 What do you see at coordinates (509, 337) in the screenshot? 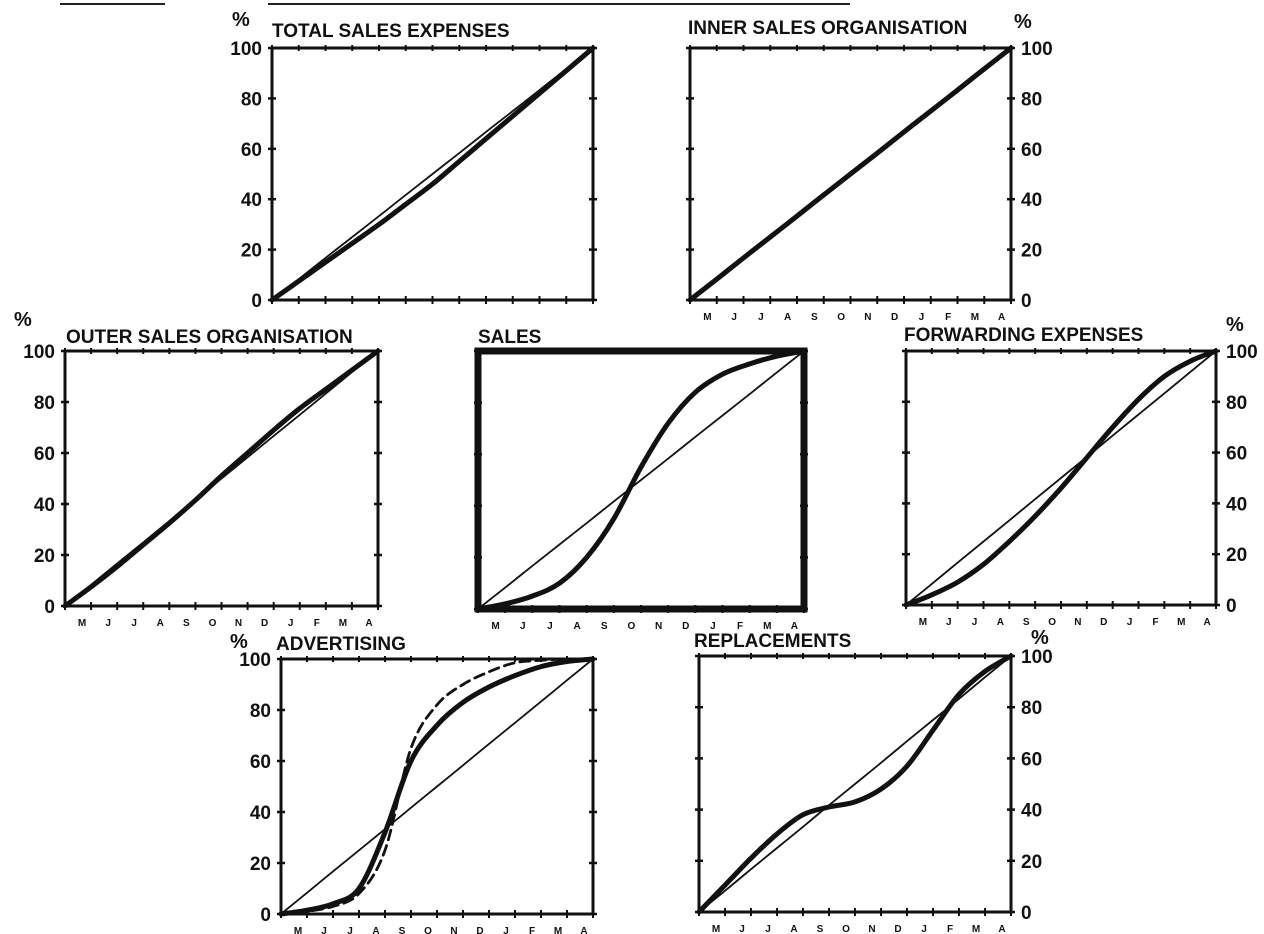
I see `chart-title: SALES` at bounding box center [509, 337].